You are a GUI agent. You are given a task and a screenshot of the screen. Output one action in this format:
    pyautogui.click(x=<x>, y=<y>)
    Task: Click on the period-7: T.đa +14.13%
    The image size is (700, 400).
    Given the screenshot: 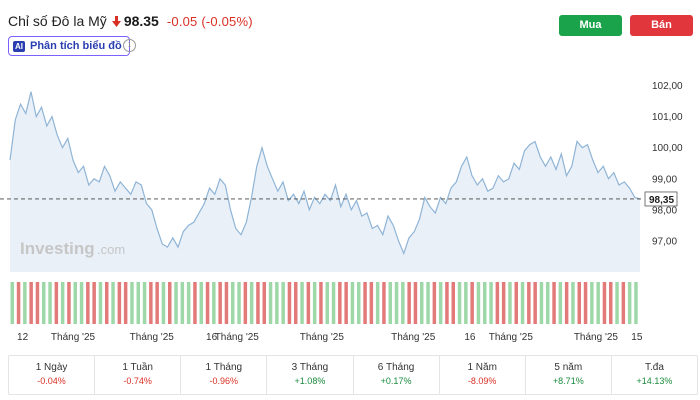 What is the action you would take?
    pyautogui.click(x=654, y=375)
    